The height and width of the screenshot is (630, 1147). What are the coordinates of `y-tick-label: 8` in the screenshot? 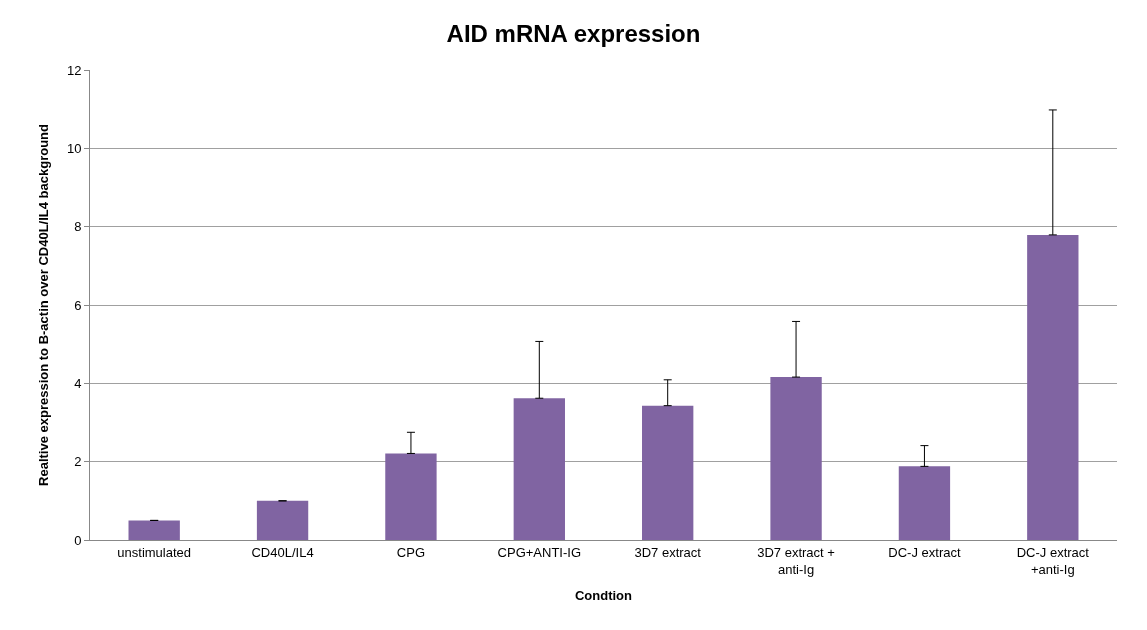 It's located at (78, 227).